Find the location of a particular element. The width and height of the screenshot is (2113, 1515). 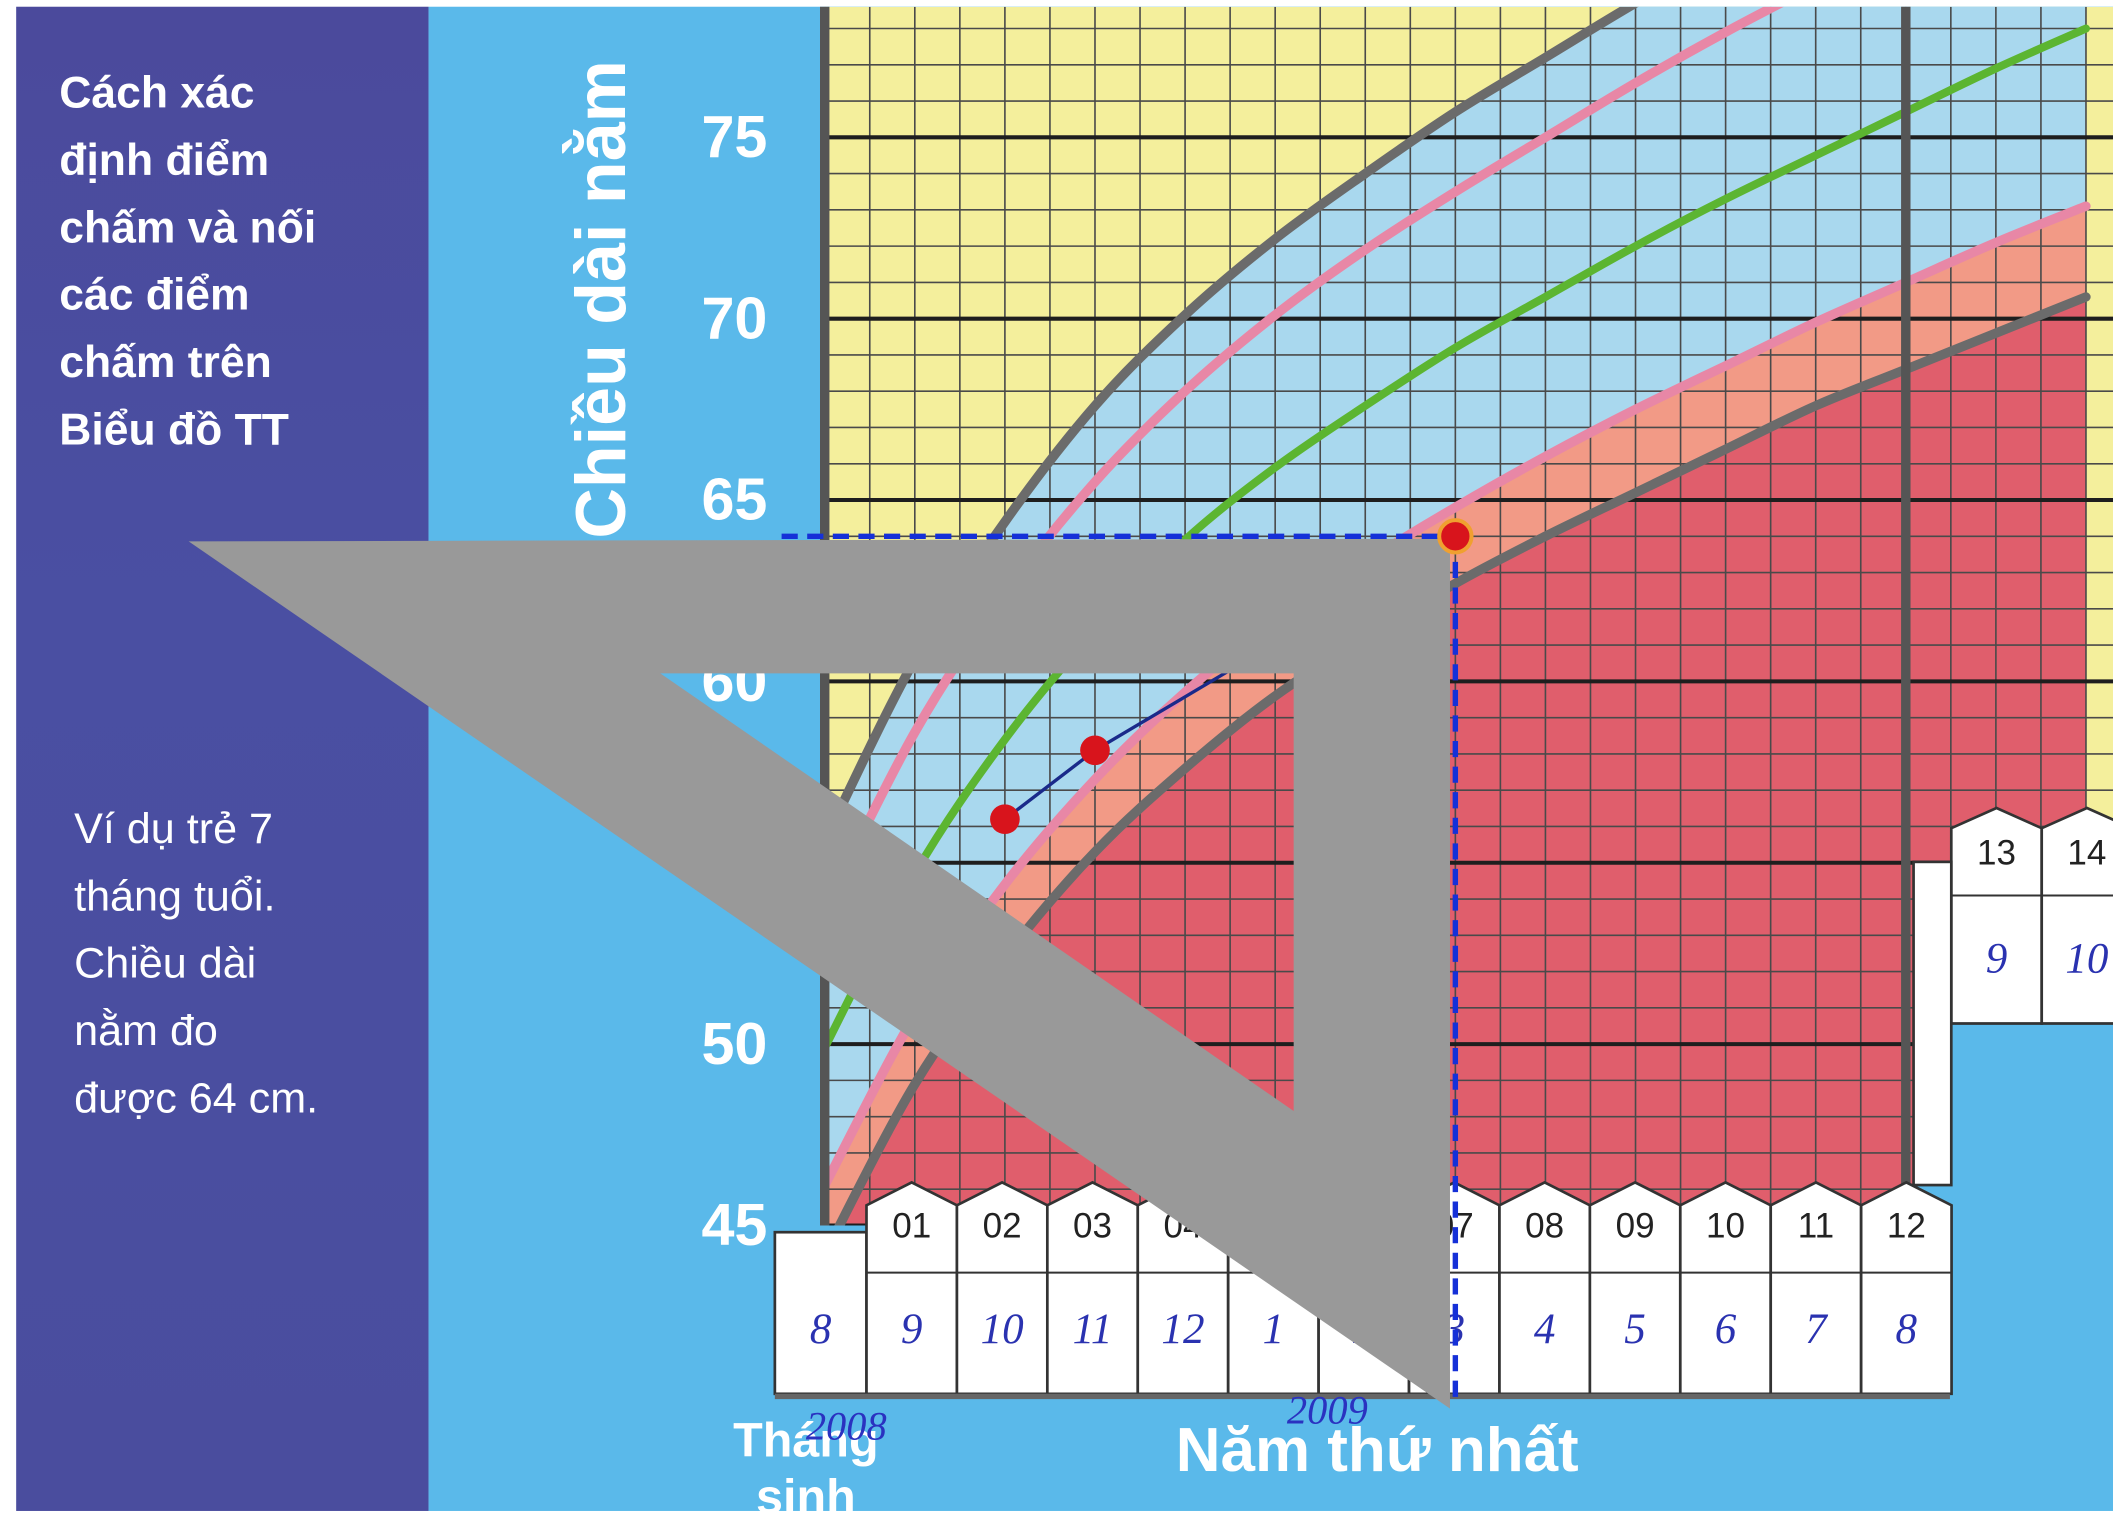

sidebar-heading-line: Biểu đồ TT is located at coordinates (174, 429).